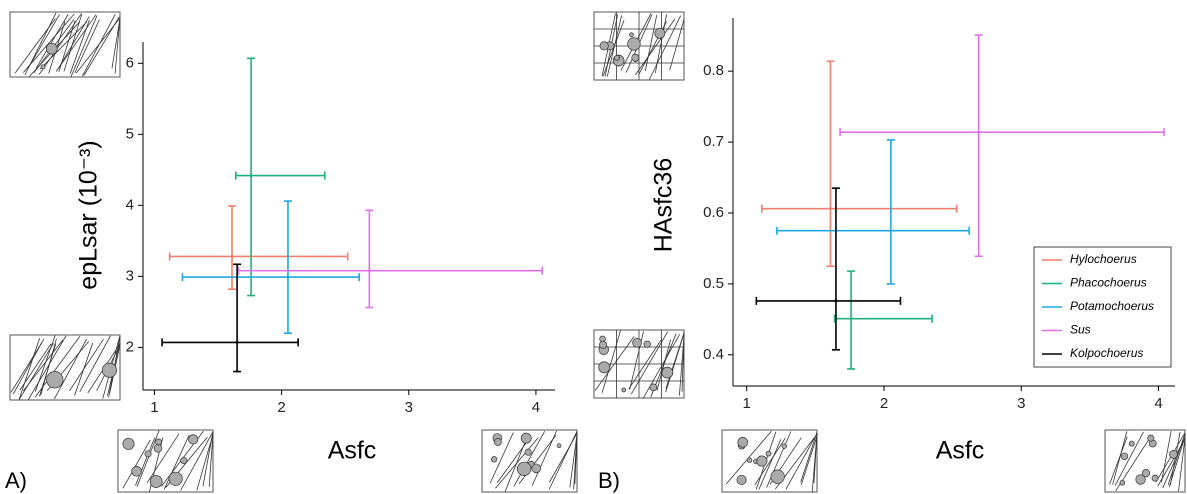 This screenshot has width=1187, height=494. What do you see at coordinates (1103, 259) in the screenshot?
I see `legend-label: Hylochoerus` at bounding box center [1103, 259].